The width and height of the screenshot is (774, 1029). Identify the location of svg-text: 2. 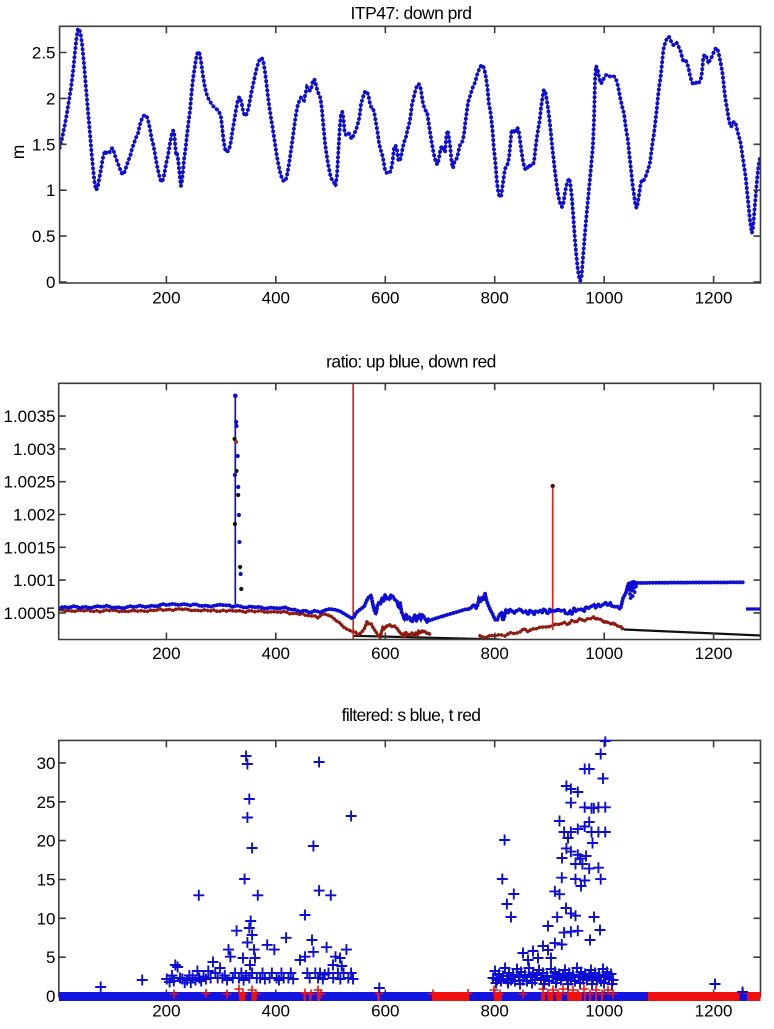
(50, 98).